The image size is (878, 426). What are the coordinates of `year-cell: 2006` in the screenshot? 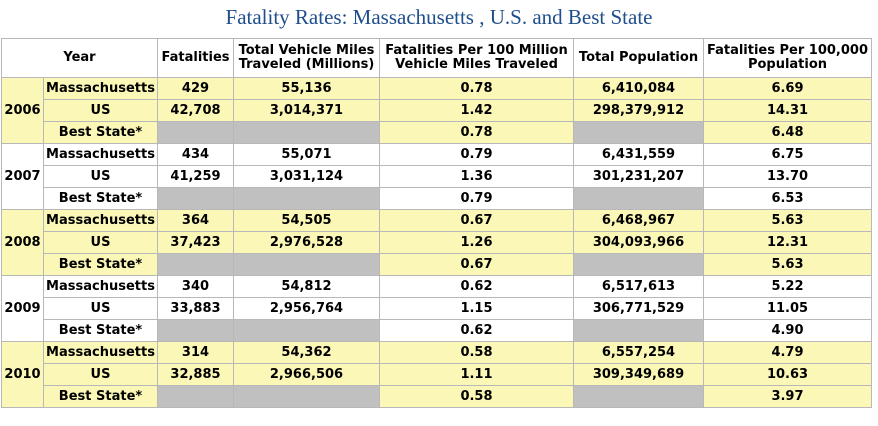 It's located at (22, 110).